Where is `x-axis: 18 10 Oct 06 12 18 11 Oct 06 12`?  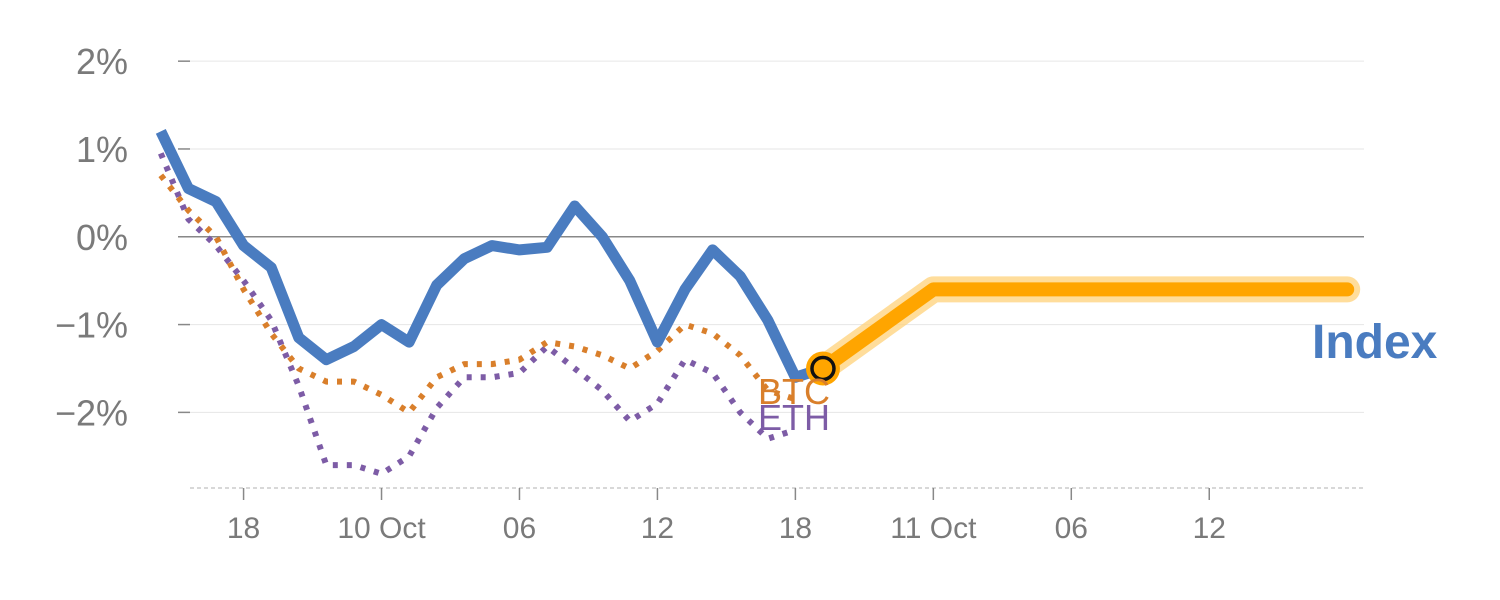 x-axis: 18 10 Oct 06 12 18 11 Oct 06 12 is located at coordinates (777, 516).